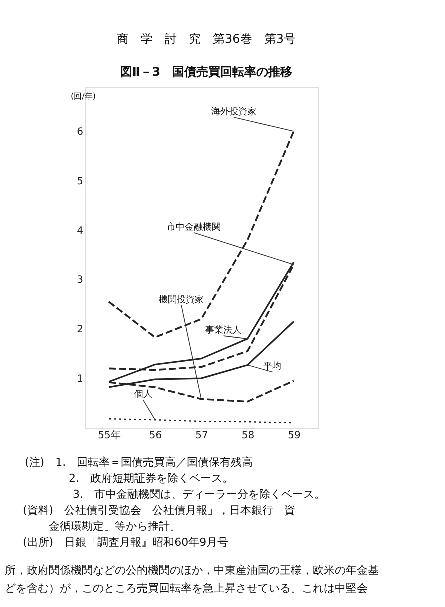 Image resolution: width=445 pixels, height=607 pixels. What do you see at coordinates (233, 112) in the screenshot?
I see `text: 海外投資家` at bounding box center [233, 112].